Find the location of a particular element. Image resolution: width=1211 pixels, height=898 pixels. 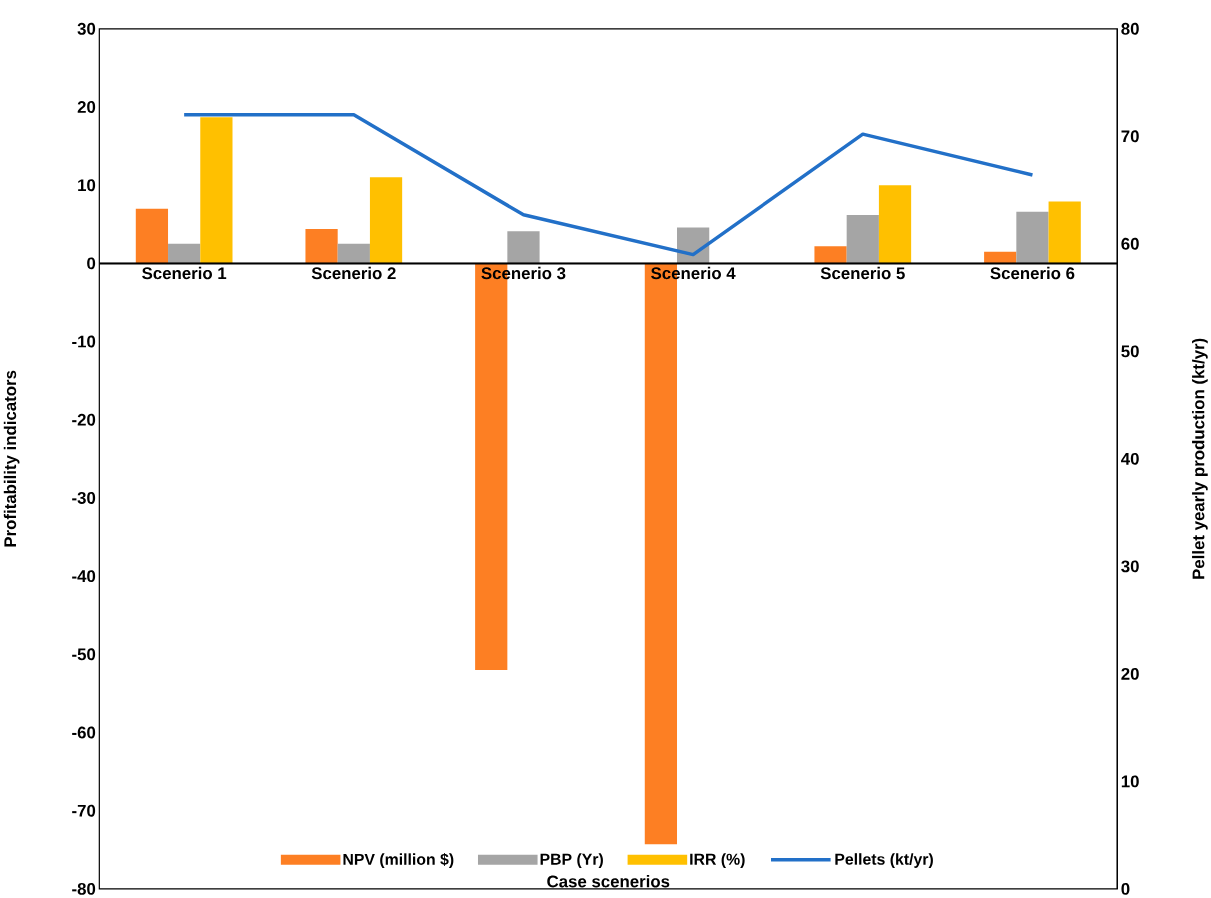

y2-tick-label: 0 is located at coordinates (1125, 888).